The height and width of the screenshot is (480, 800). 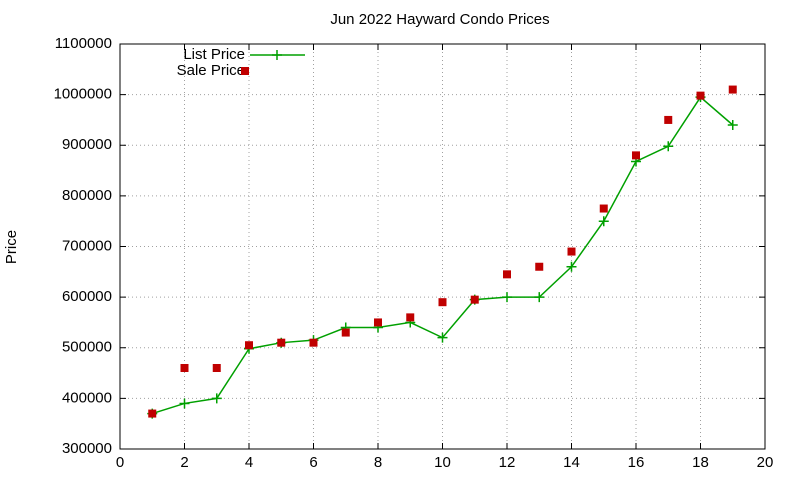 What do you see at coordinates (439, 19) in the screenshot?
I see `chart-title: Jun 2022 Hayward Condo Prices` at bounding box center [439, 19].